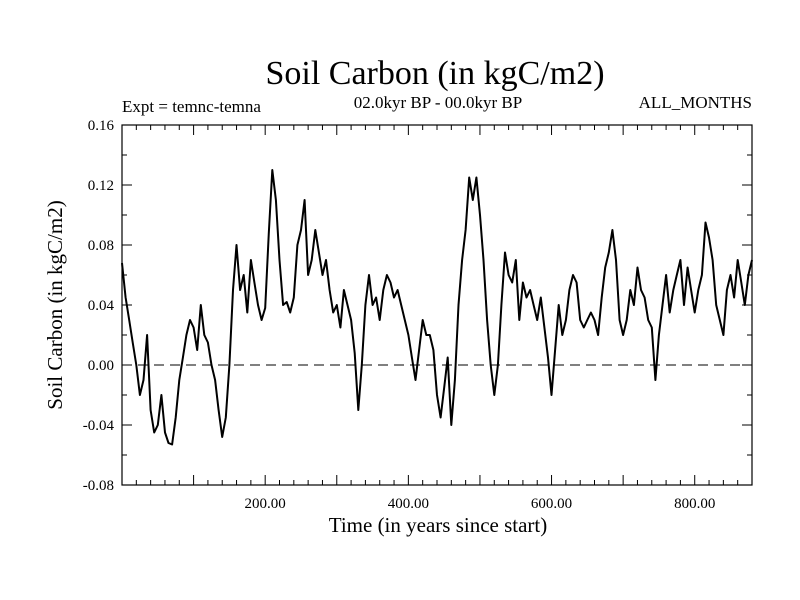 This screenshot has width=800, height=600. Describe the element at coordinates (191, 106) in the screenshot. I see `experiment-label: Expt = temnc-temna` at that location.